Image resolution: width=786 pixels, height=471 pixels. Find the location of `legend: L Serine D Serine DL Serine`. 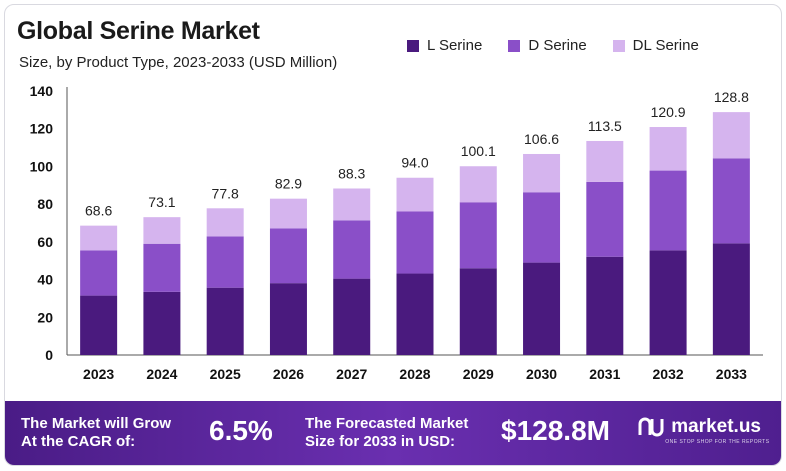

legend: L Serine D Serine DL Serine is located at coordinates (553, 45).